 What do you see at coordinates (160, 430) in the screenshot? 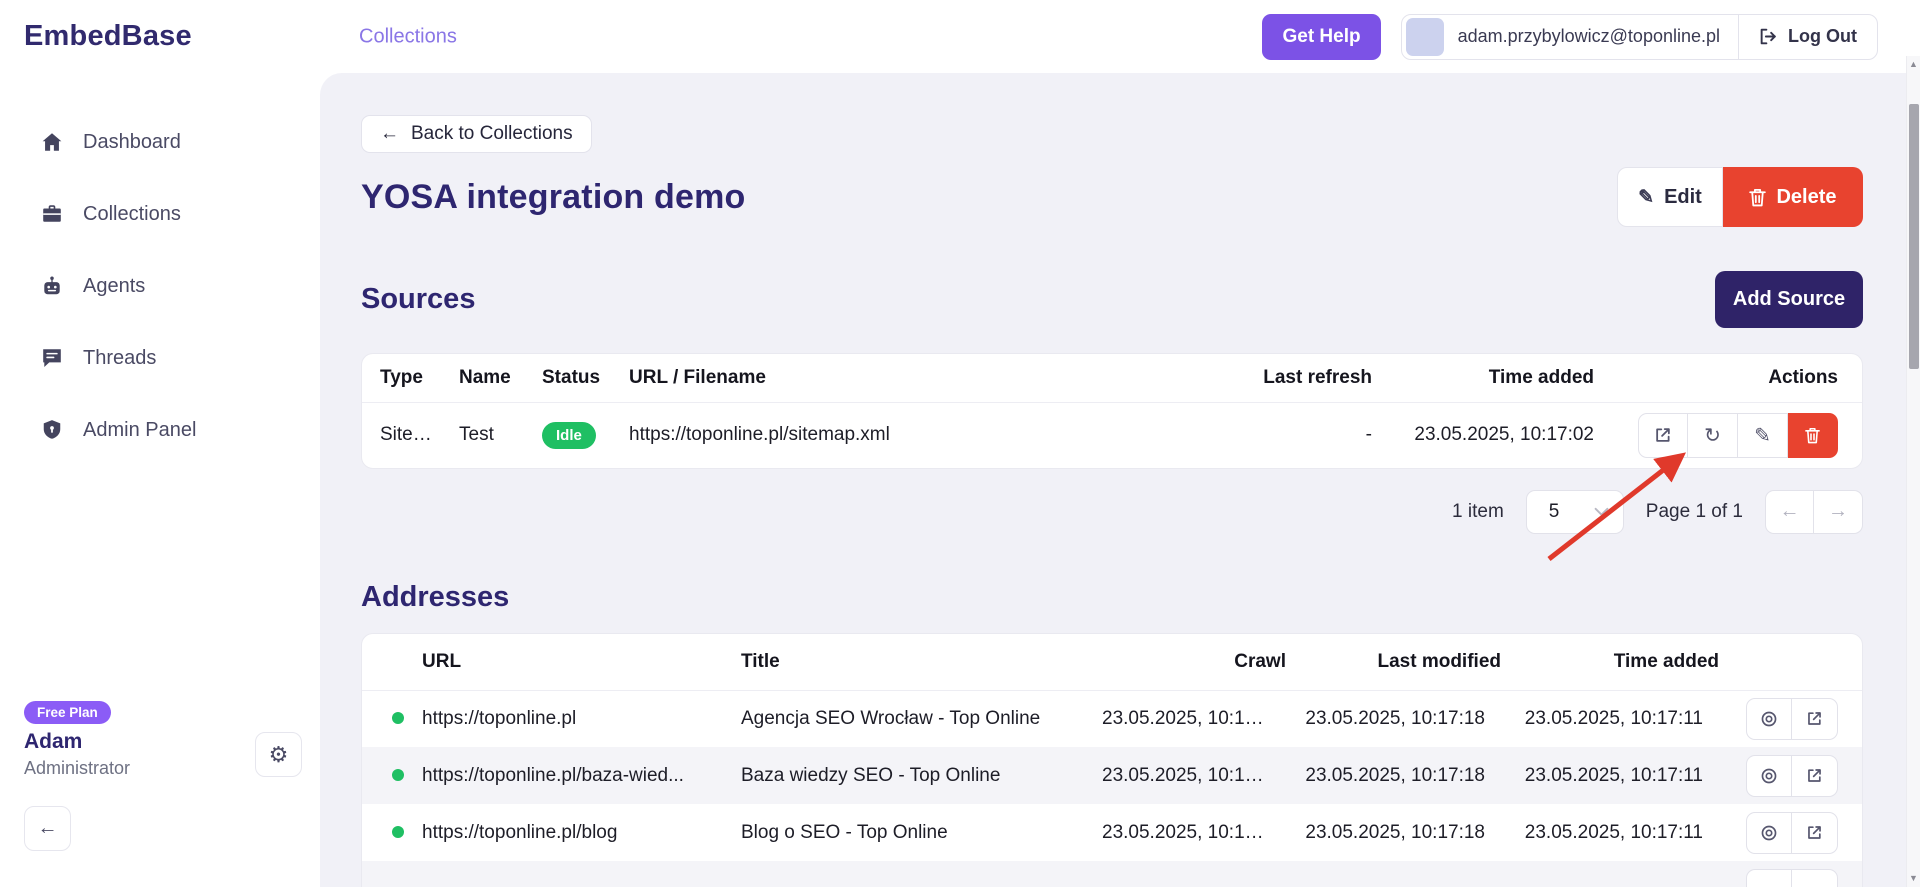
I see `sidebar-item-admin-panel: Admin Panel` at bounding box center [160, 430].